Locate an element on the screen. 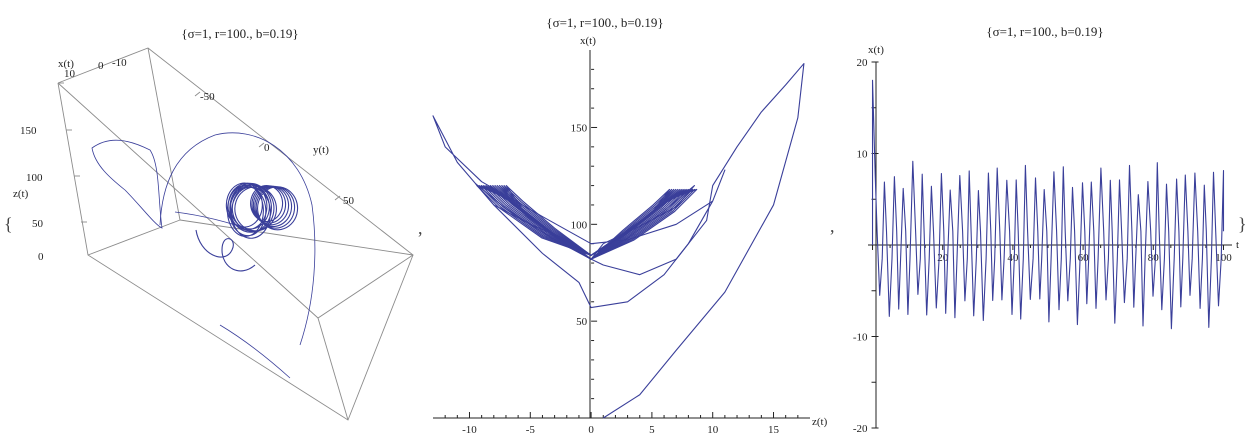 Image resolution: width=1252 pixels, height=438 pixels. panel1-title: {σ=1, r=100., b=0.19} is located at coordinates (239, 33).